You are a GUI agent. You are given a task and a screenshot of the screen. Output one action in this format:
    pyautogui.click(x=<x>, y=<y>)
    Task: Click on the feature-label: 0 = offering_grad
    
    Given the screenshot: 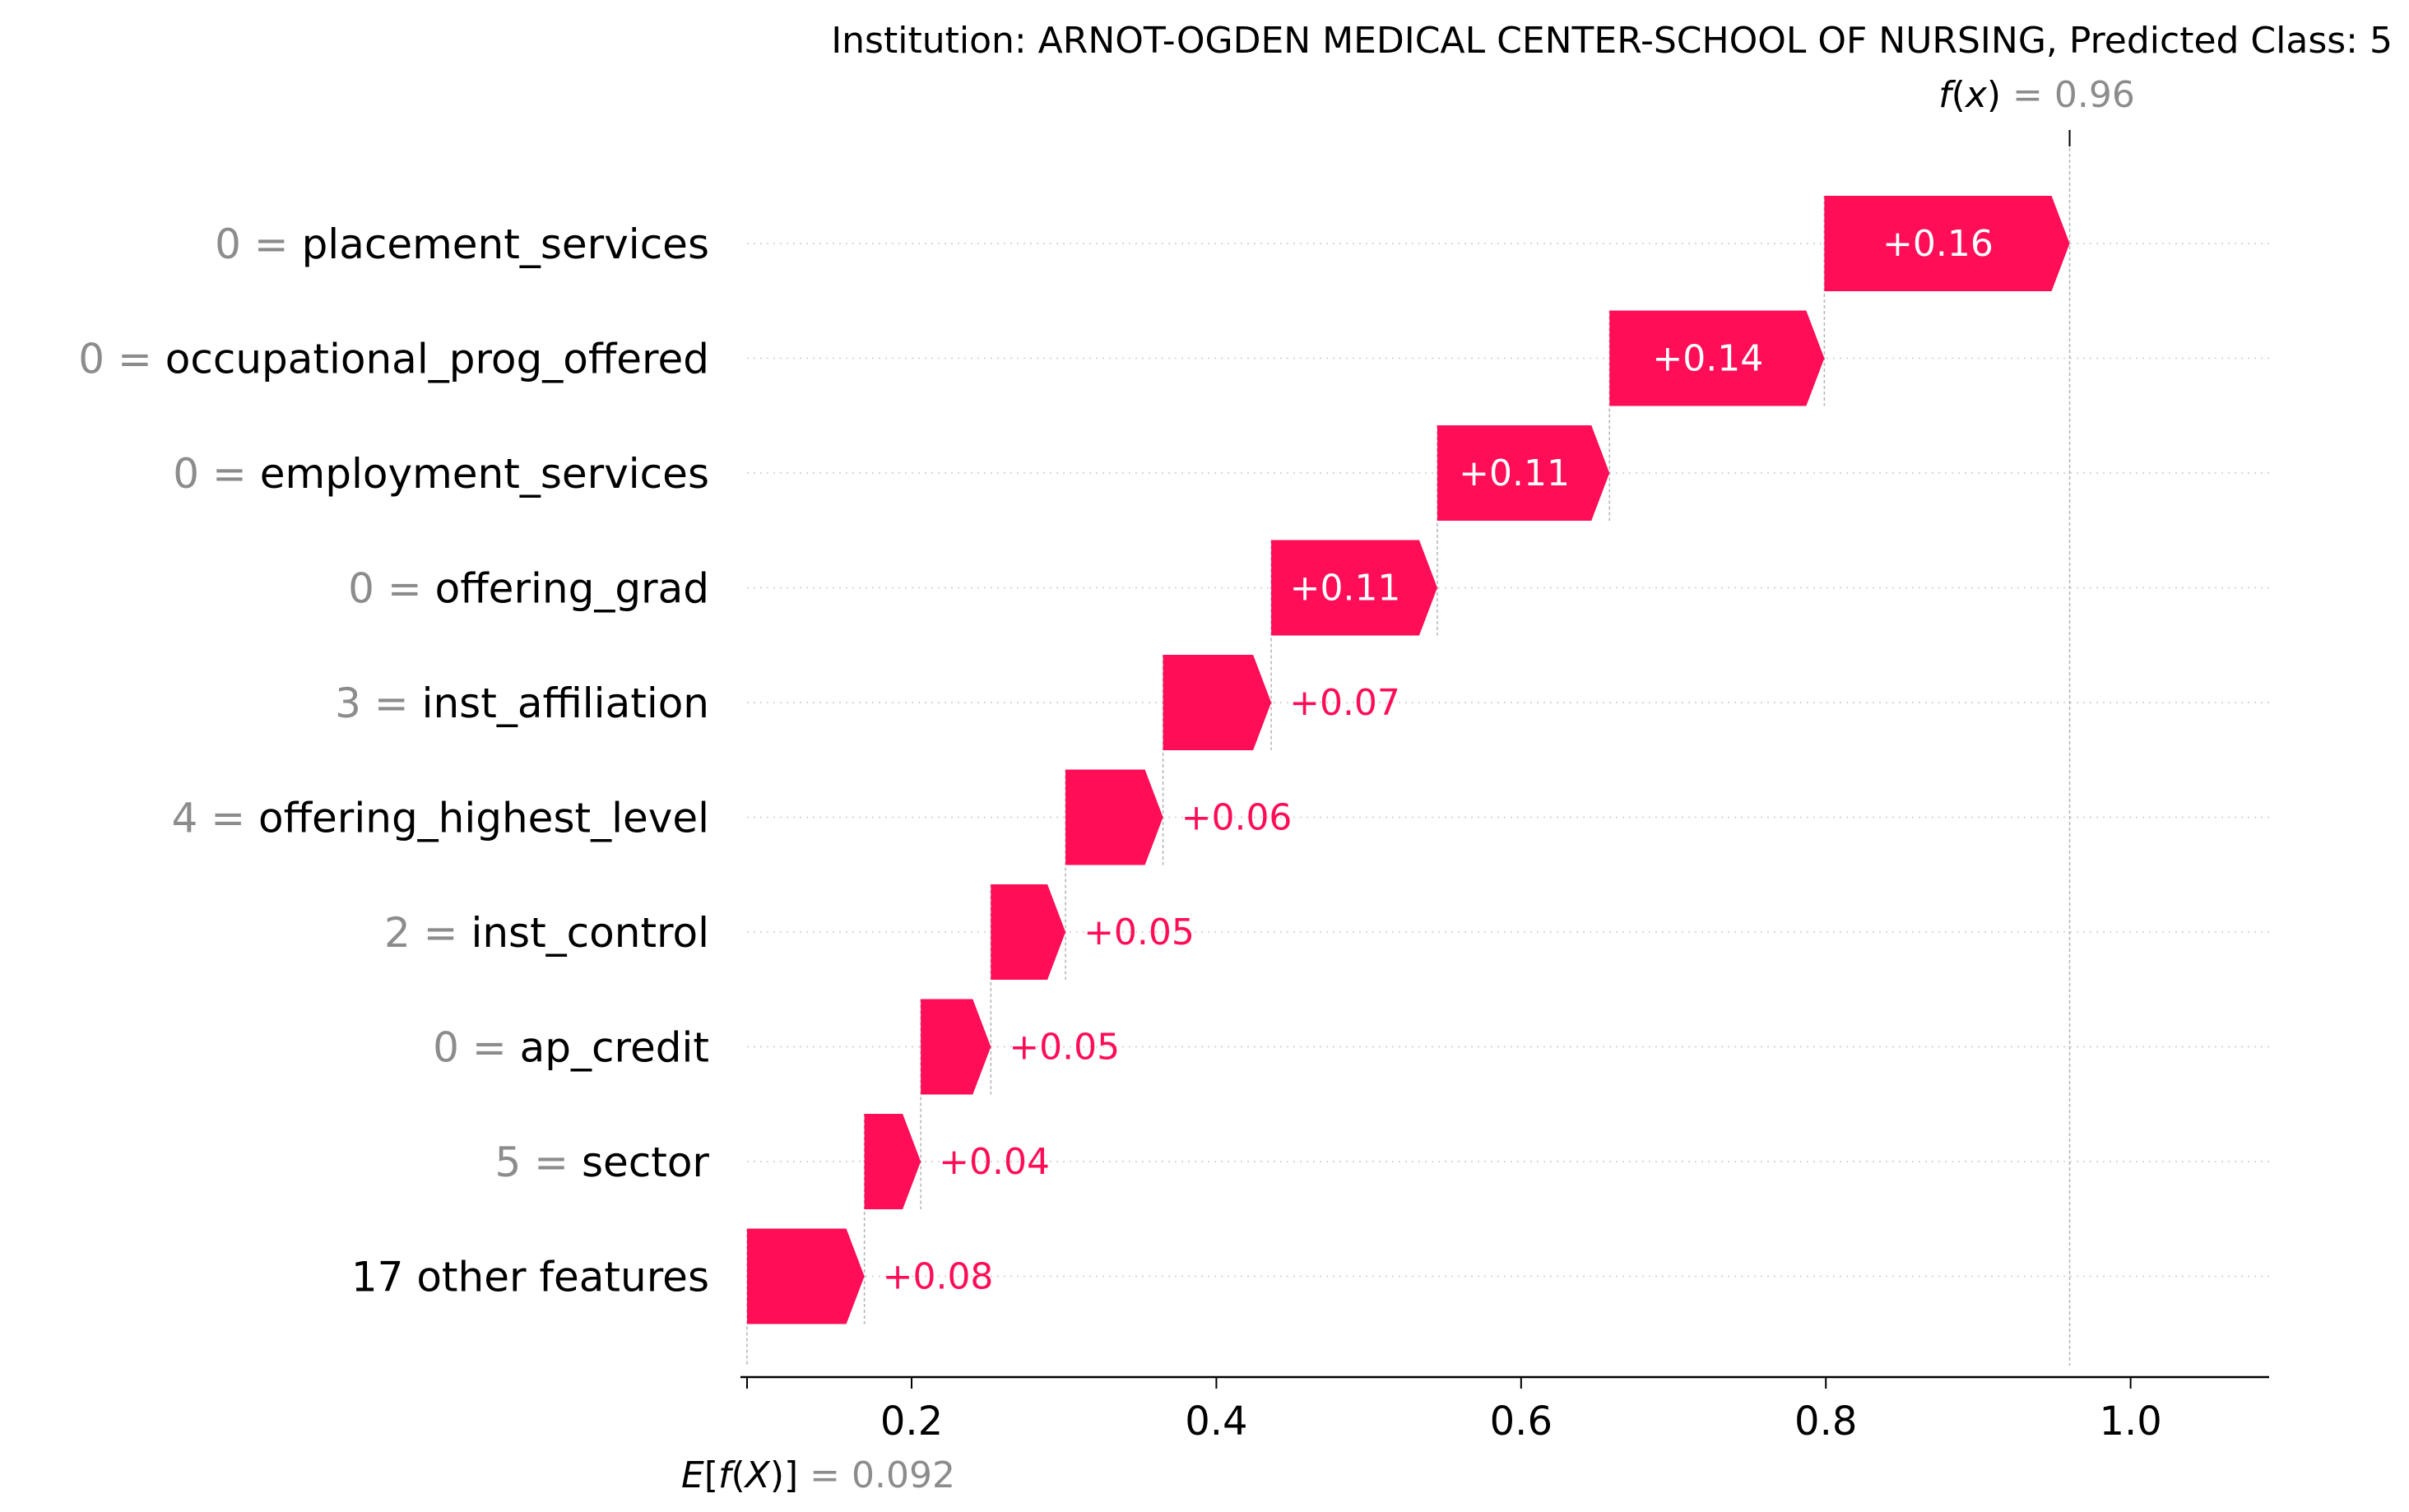 What is the action you would take?
    pyautogui.click(x=528, y=589)
    